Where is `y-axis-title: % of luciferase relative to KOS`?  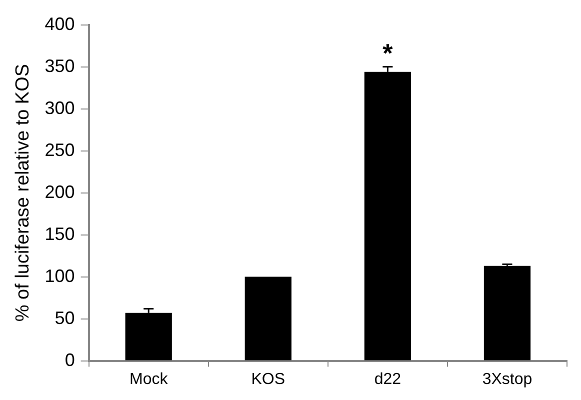 y-axis-title: % of luciferase relative to KOS is located at coordinates (23, 193).